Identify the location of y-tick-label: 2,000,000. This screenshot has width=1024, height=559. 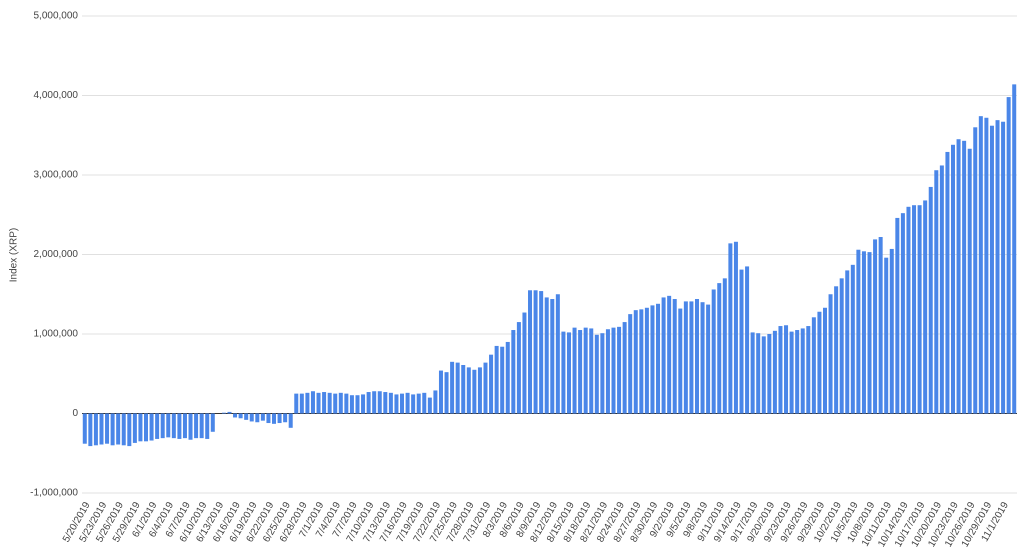
(56, 254).